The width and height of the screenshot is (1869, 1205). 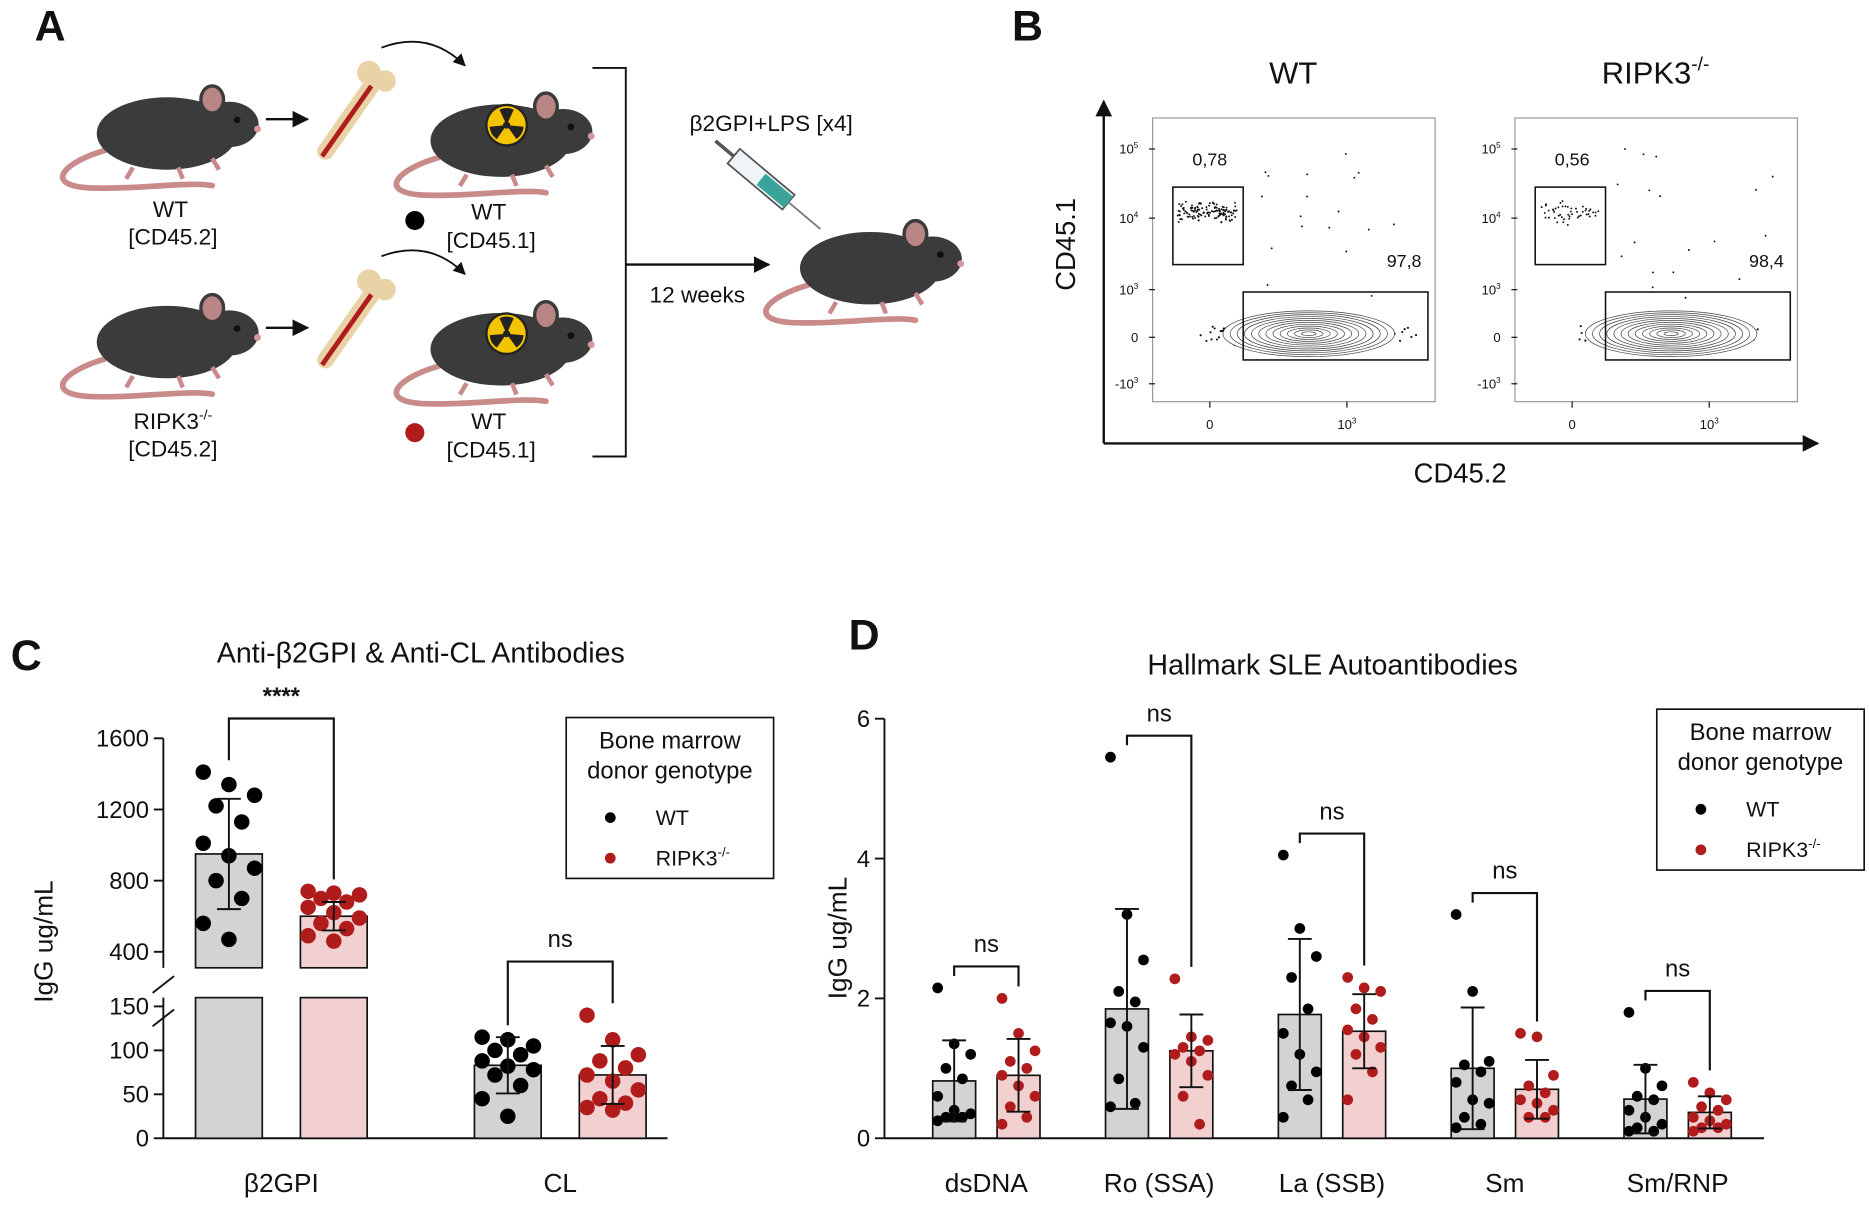 I want to click on mouse-body, so click(x=870, y=268).